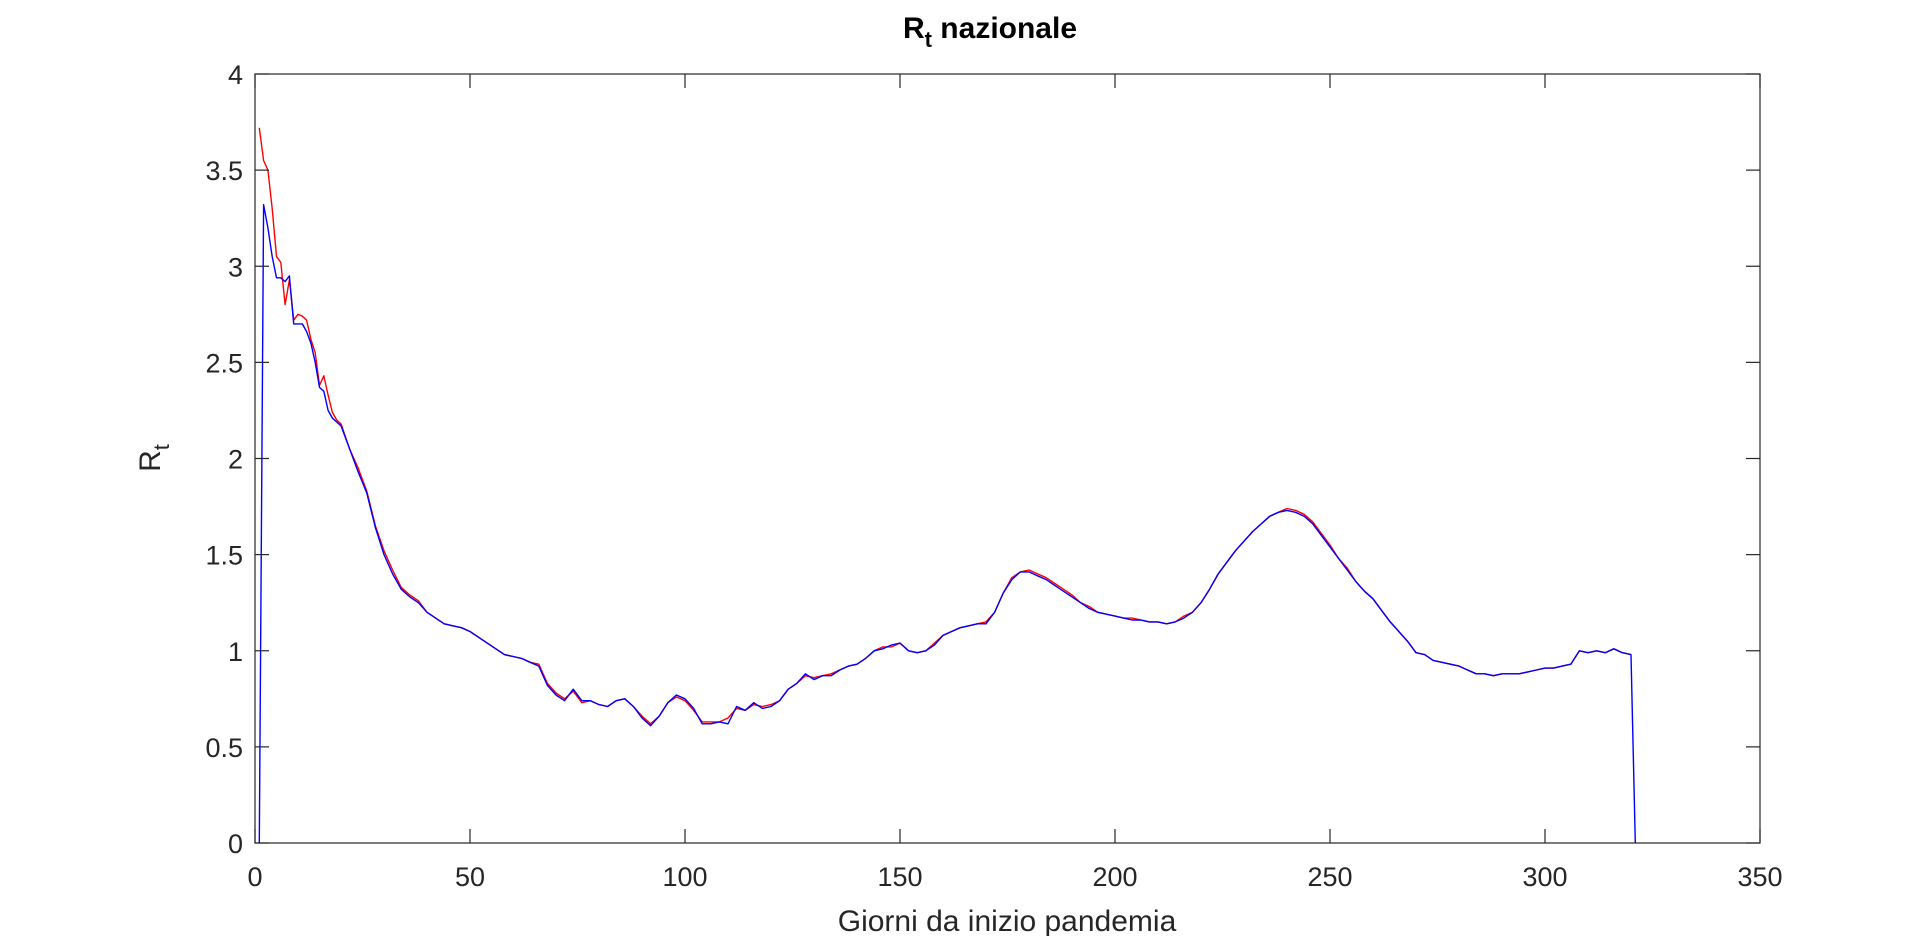 Image resolution: width=1920 pixels, height=936 pixels. Describe the element at coordinates (1007, 920) in the screenshot. I see `x-axis-label: Giorni da inizio pandemia` at that location.